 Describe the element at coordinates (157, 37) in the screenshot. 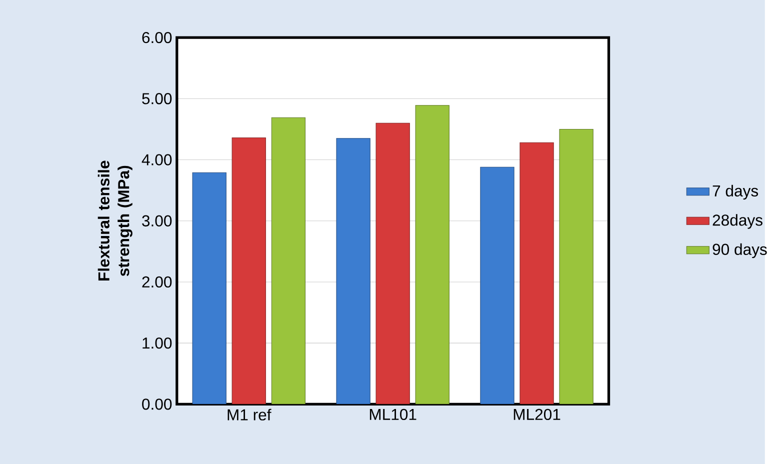

I see `y-tick-label: 6.00` at that location.